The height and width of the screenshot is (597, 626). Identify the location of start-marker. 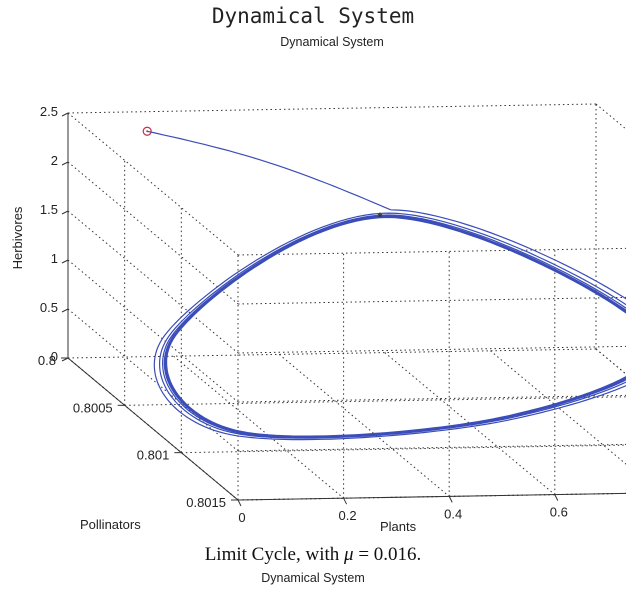
(147, 131).